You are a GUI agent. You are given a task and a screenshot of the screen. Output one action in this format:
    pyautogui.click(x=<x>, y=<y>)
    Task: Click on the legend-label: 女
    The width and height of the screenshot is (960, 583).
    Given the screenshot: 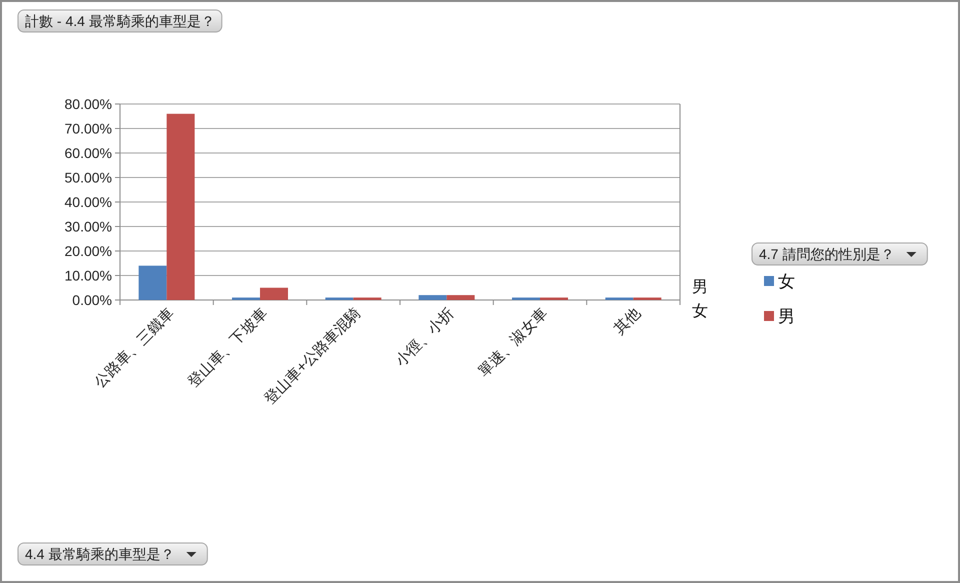 What is the action you would take?
    pyautogui.click(x=786, y=281)
    